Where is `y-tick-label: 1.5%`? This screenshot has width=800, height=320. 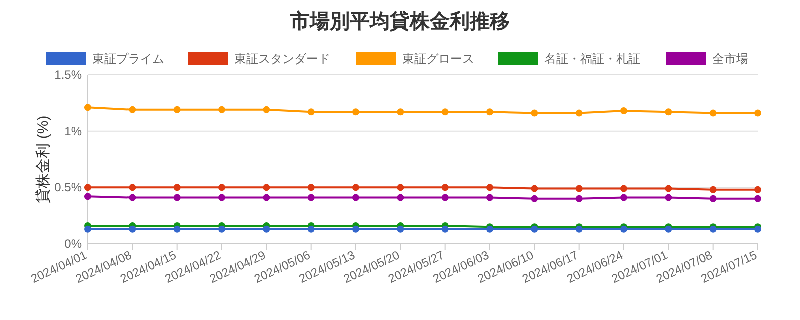 y-tick-label: 1.5% is located at coordinates (68, 75).